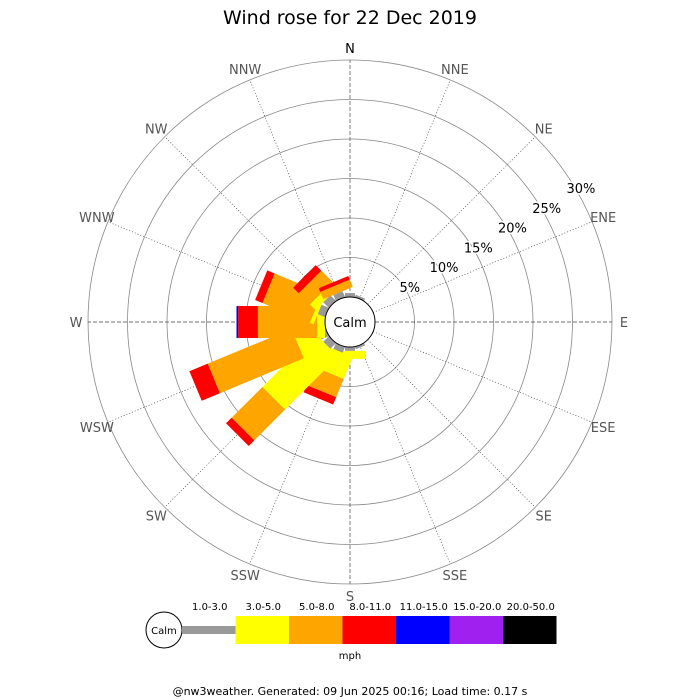  What do you see at coordinates (329, 301) in the screenshot?
I see `bar-nw-1.0-3.0` at bounding box center [329, 301].